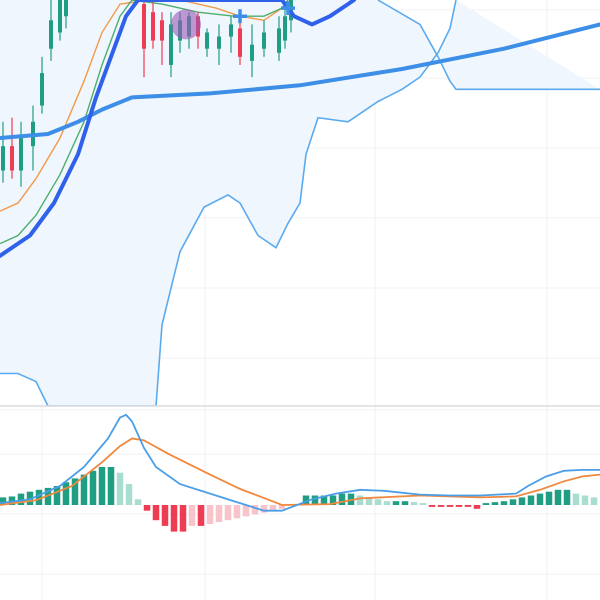 The width and height of the screenshot is (600, 600). I want to click on macd-signal-line, so click(300, 471).